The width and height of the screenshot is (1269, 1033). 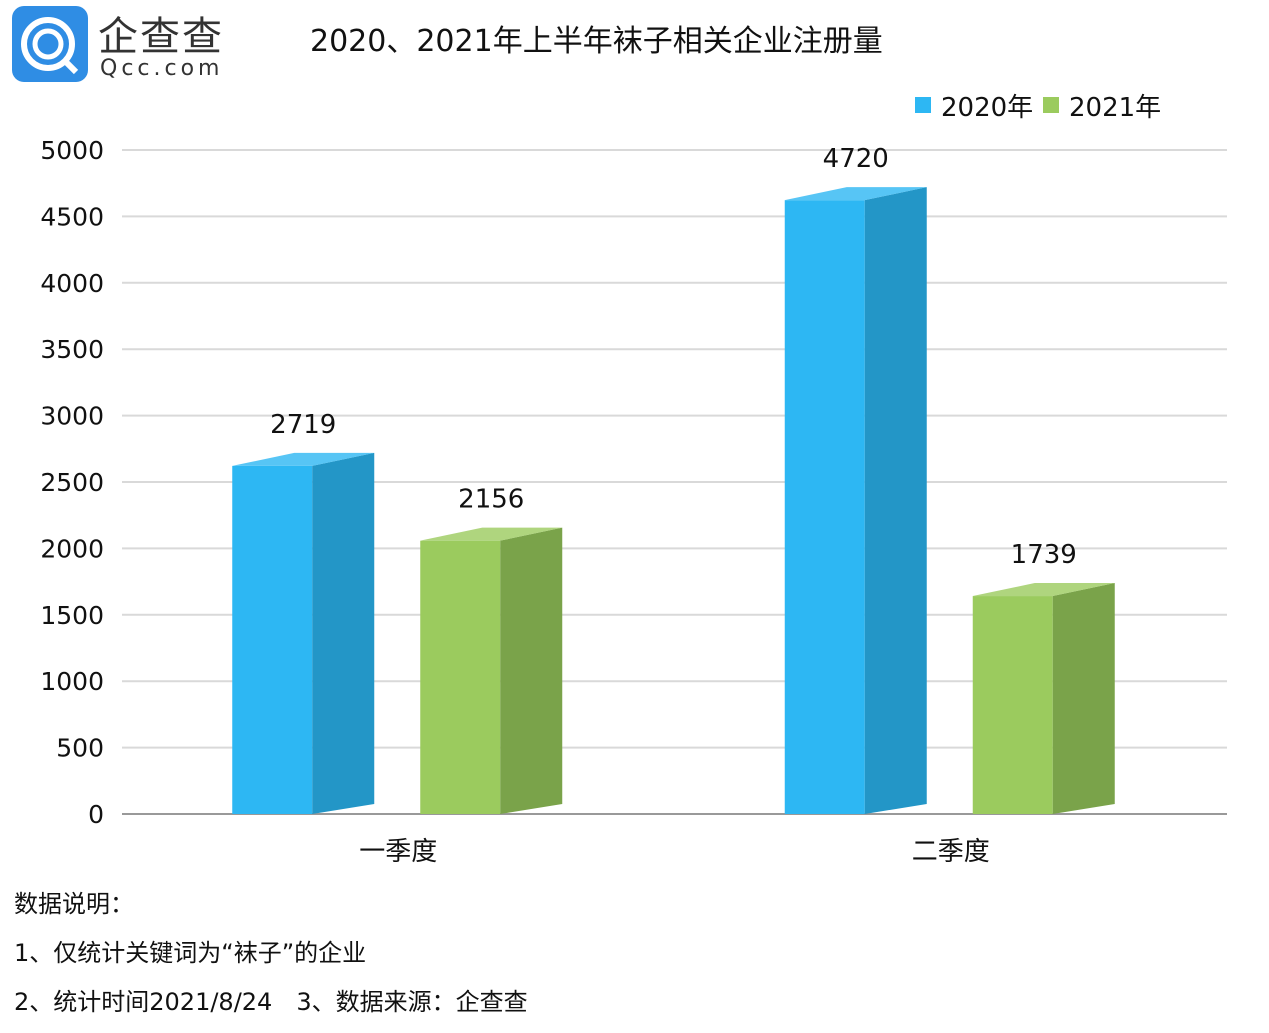 What do you see at coordinates (162, 68) in the screenshot?
I see `logo-domain: Qcc.com` at bounding box center [162, 68].